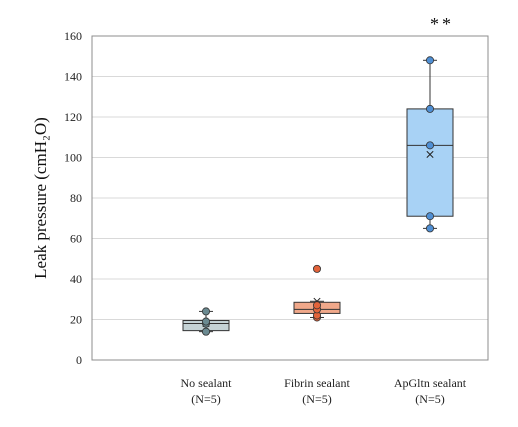 This screenshot has width=518, height=427. What do you see at coordinates (430, 154) in the screenshot?
I see `mean-marker` at bounding box center [430, 154].